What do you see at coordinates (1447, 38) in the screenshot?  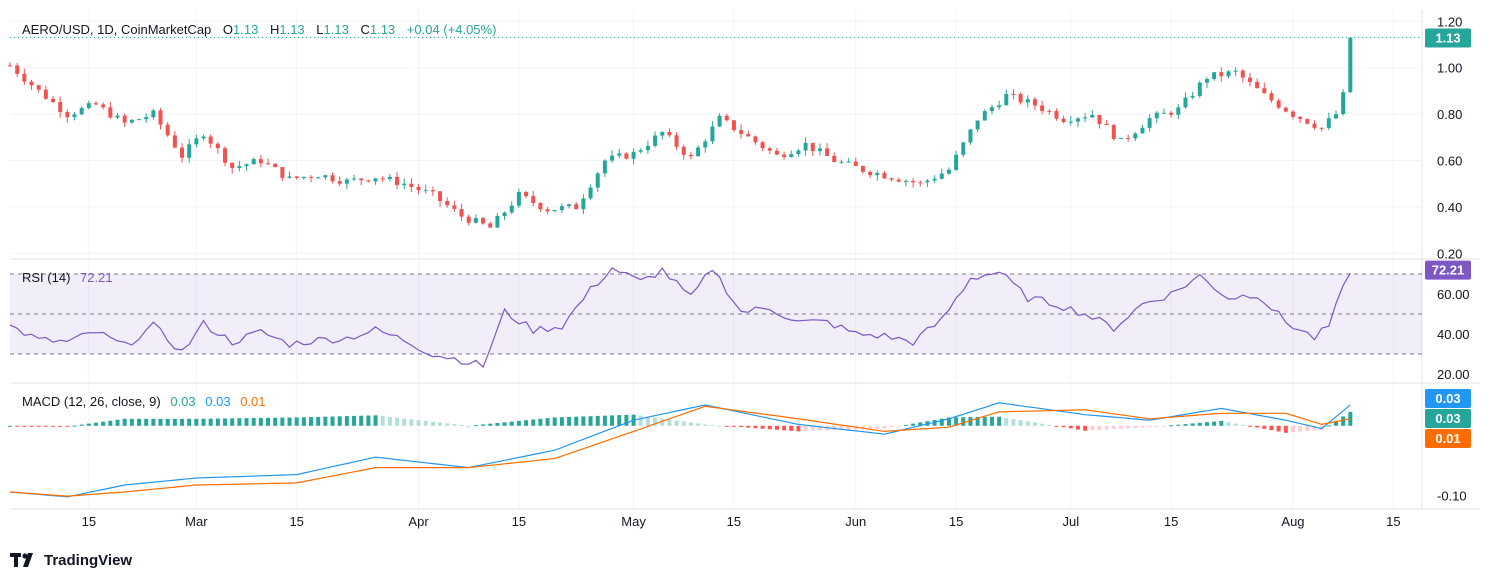 I see `price-badge: 1.13` at bounding box center [1447, 38].